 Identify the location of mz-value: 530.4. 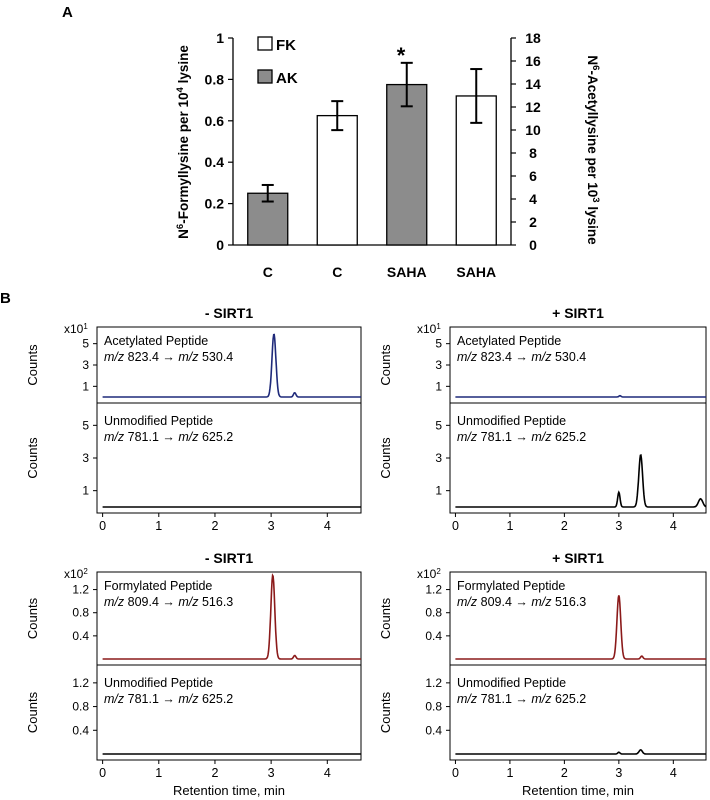
(568, 357).